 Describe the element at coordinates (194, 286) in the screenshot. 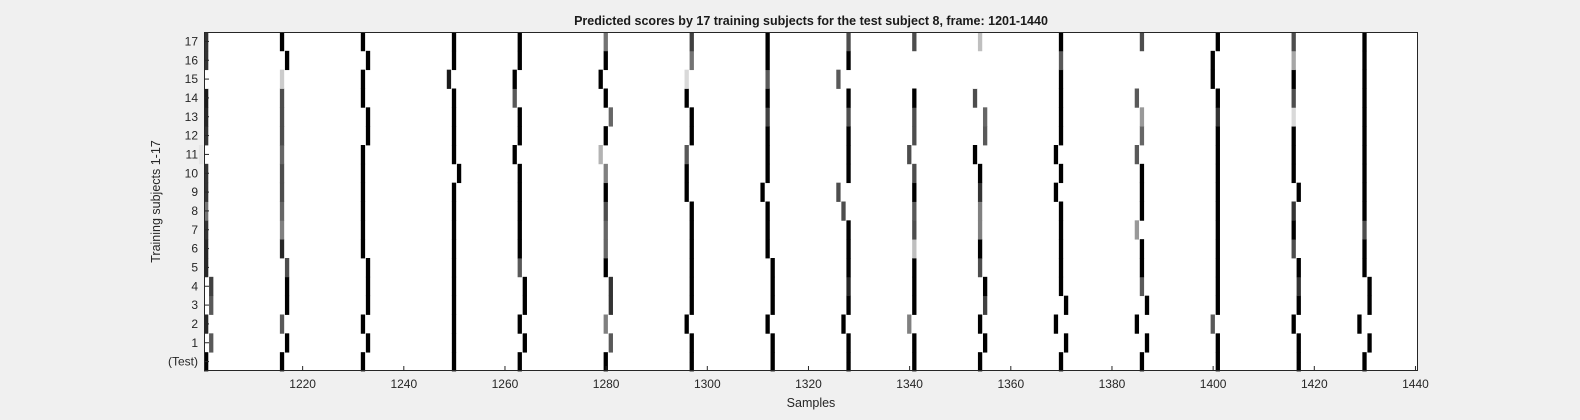

I see `y-tick-label: 4` at that location.